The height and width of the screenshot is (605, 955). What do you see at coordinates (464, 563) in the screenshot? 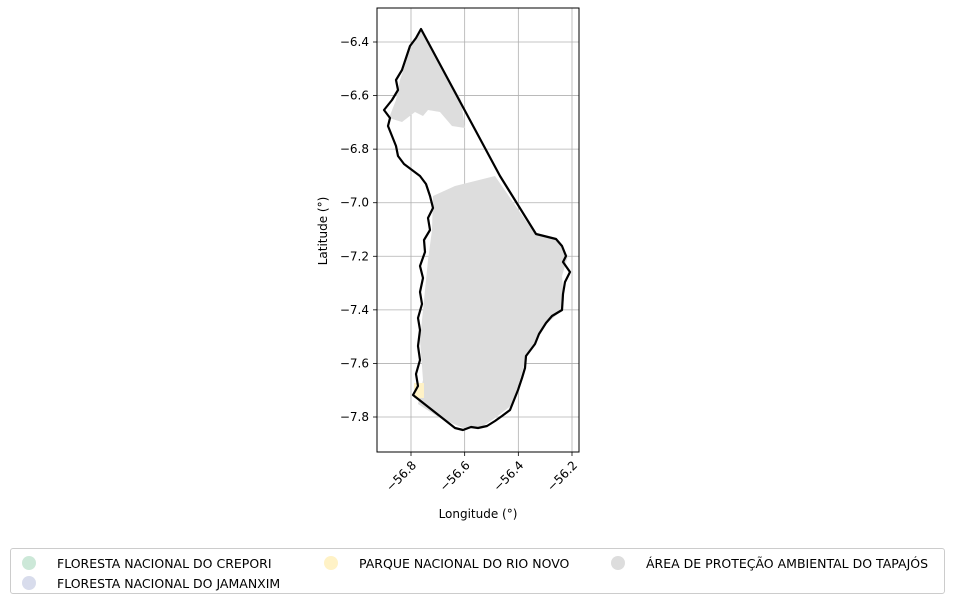
I see `legend-label: PARQUE NACIONAL DO RIO NOVO` at bounding box center [464, 563].